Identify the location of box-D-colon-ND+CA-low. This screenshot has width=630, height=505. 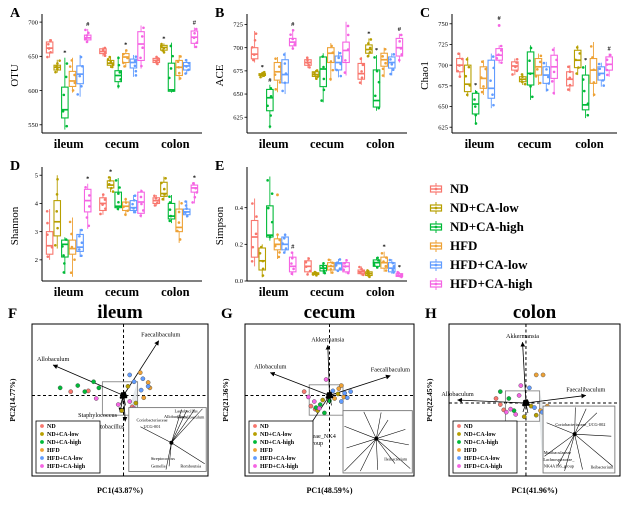
(164, 188).